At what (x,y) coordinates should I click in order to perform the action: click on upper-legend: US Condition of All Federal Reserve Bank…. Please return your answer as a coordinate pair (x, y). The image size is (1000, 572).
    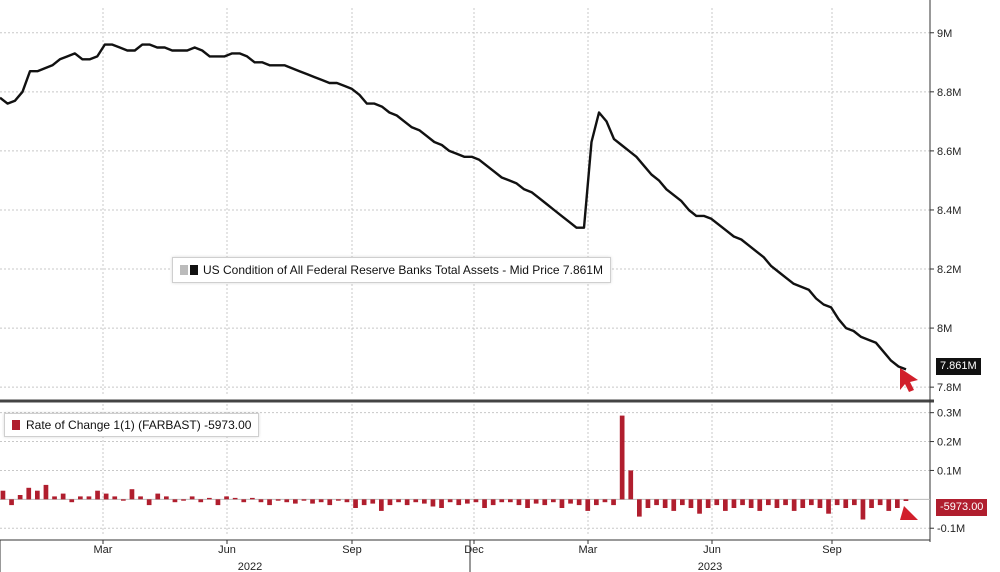
    Looking at the image, I should click on (391, 270).